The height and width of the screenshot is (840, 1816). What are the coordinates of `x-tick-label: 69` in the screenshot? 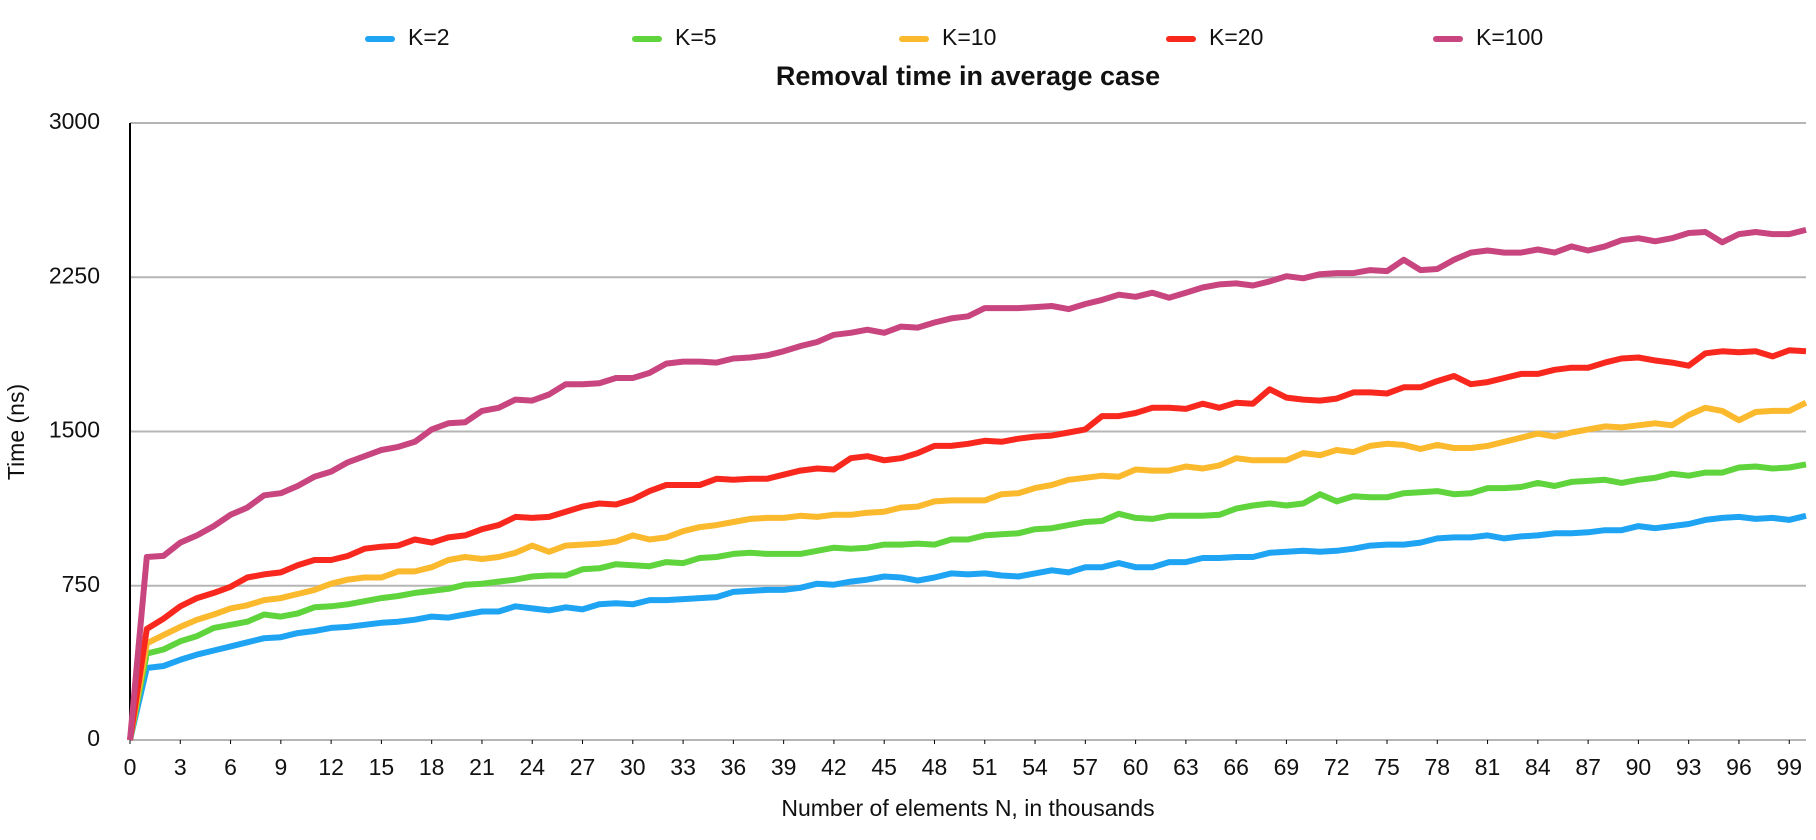 It's located at (1287, 767).